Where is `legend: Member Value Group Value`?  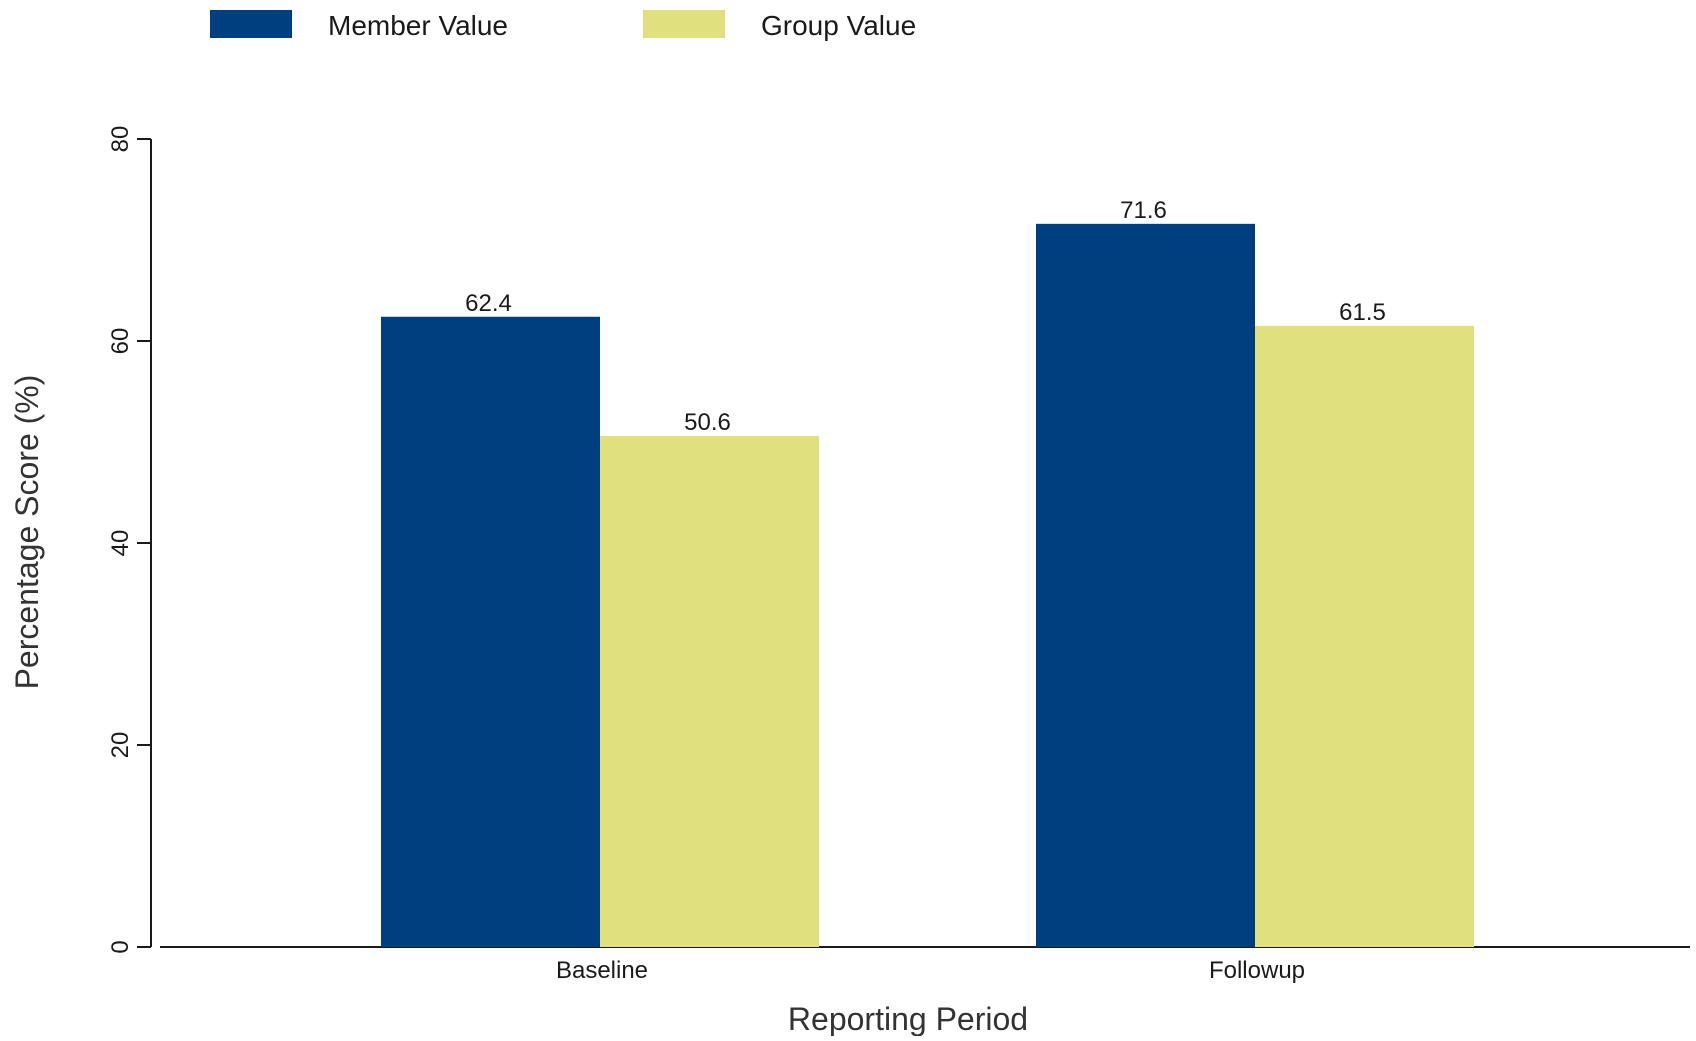 legend: Member Value Group Value is located at coordinates (563, 25).